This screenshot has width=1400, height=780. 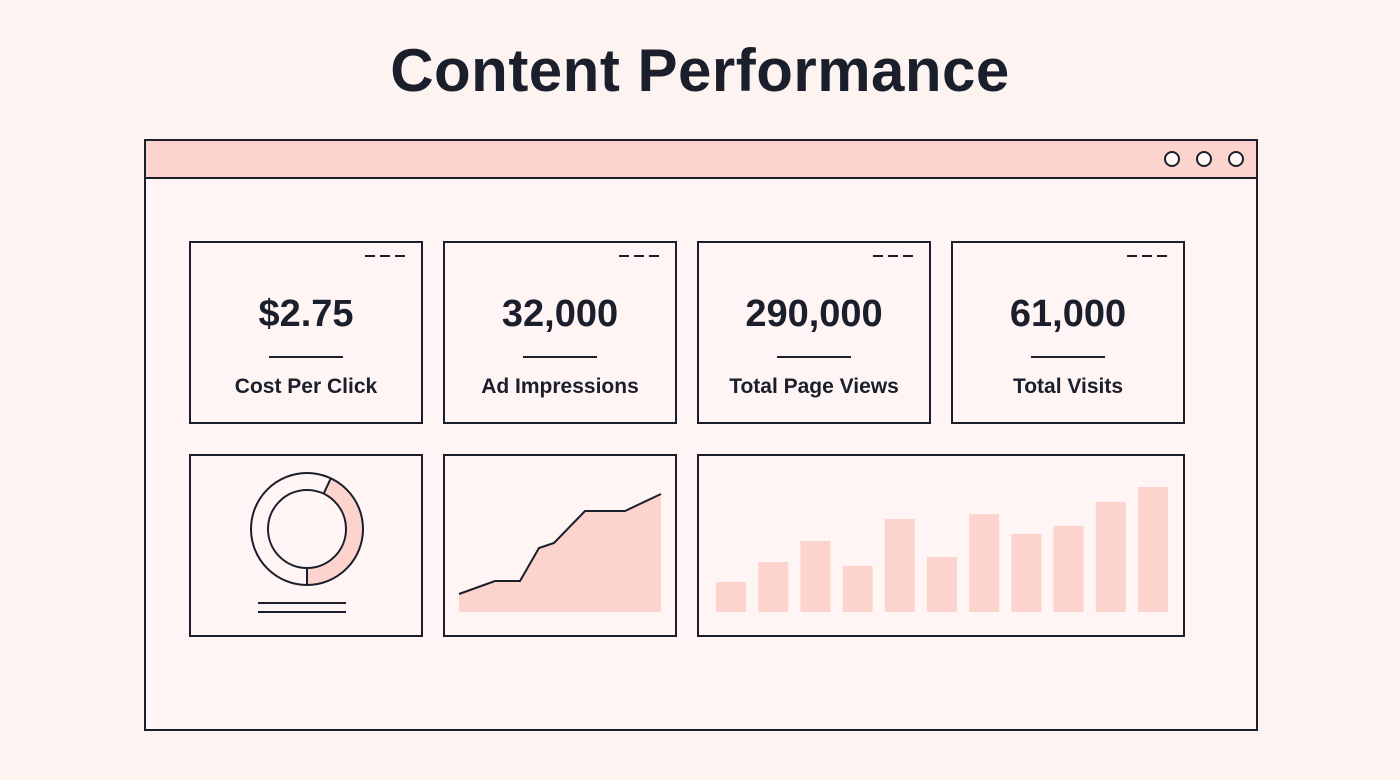 I want to click on donut-chart-card, so click(x=306, y=545).